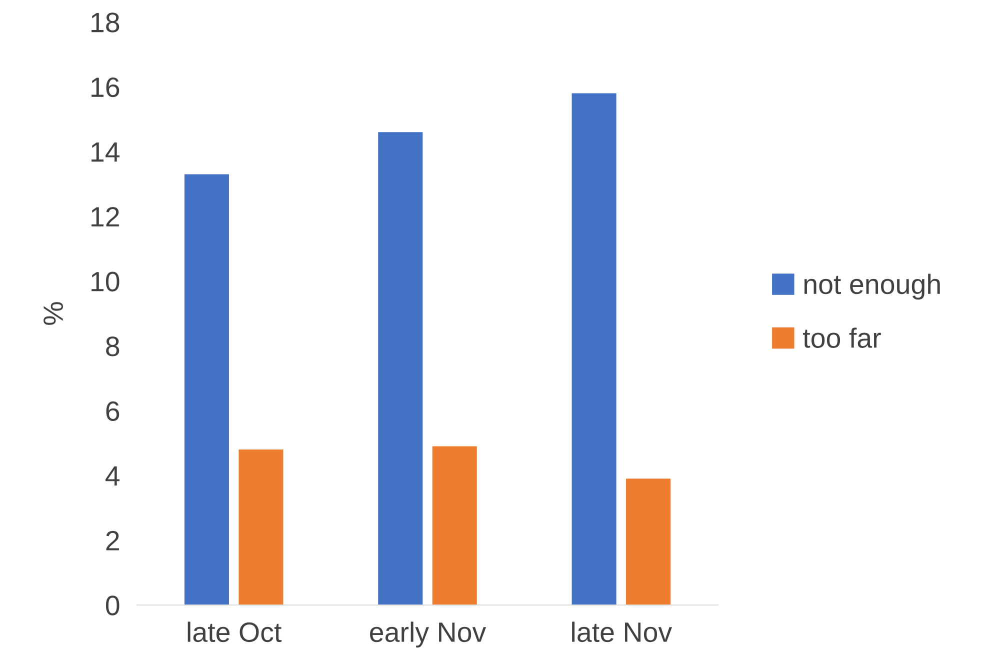 The height and width of the screenshot is (672, 997). What do you see at coordinates (622, 632) in the screenshot?
I see `x-tick-label: late Nov` at bounding box center [622, 632].